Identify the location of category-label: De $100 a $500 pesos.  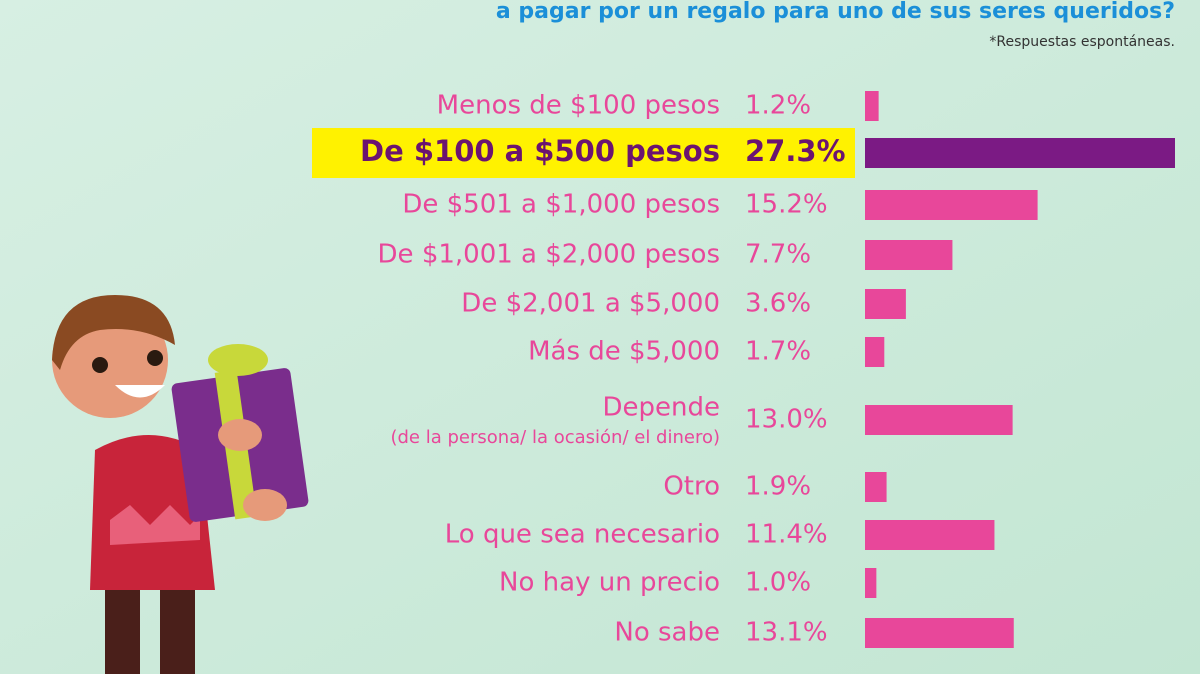
(540, 151).